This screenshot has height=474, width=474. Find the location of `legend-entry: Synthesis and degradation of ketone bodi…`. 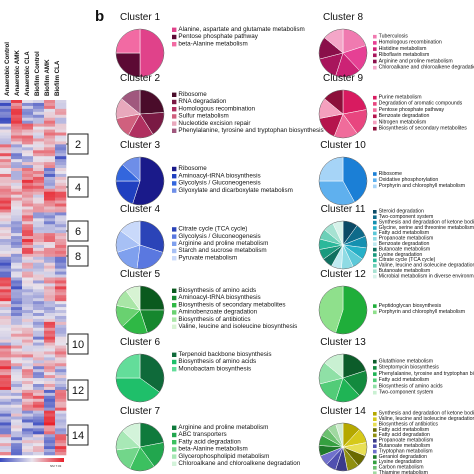

legend-entry: Synthesis and degradation of ketone bodi… is located at coordinates (423, 222).